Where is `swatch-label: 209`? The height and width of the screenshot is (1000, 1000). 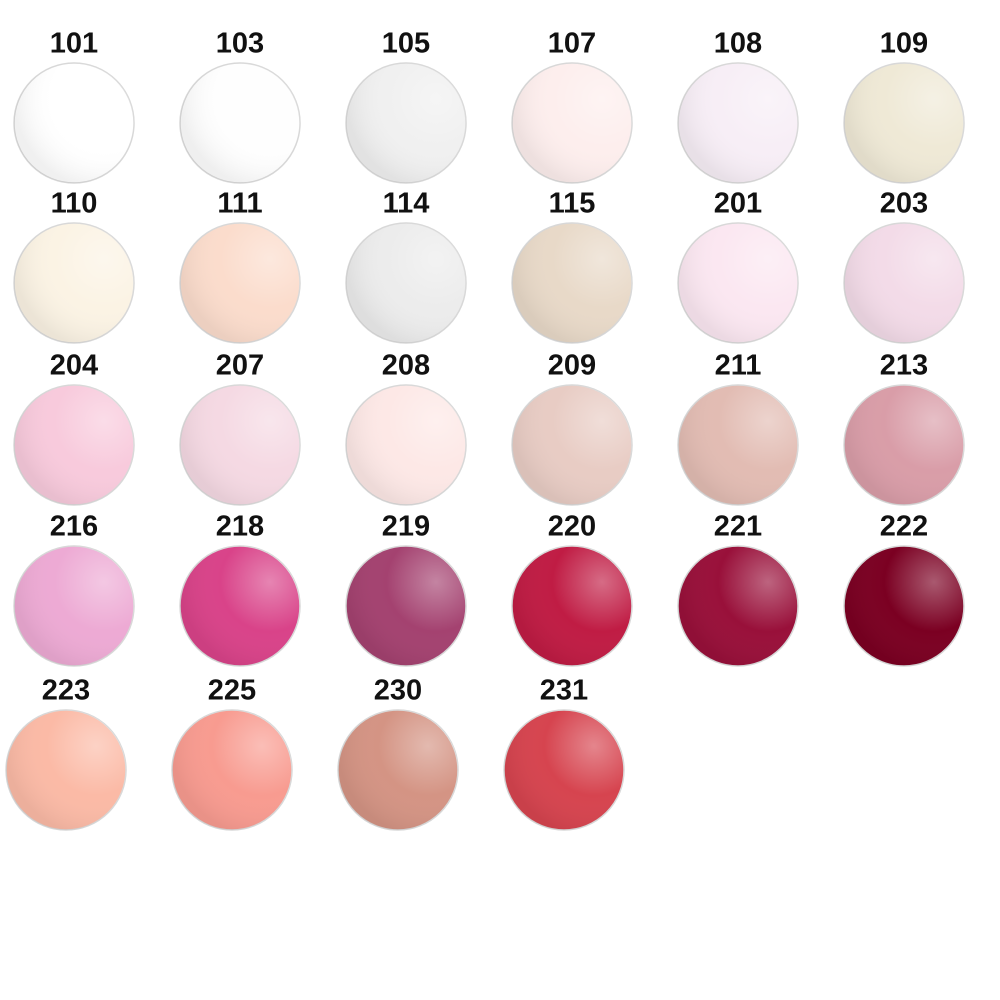
swatch-label: 209 is located at coordinates (572, 366).